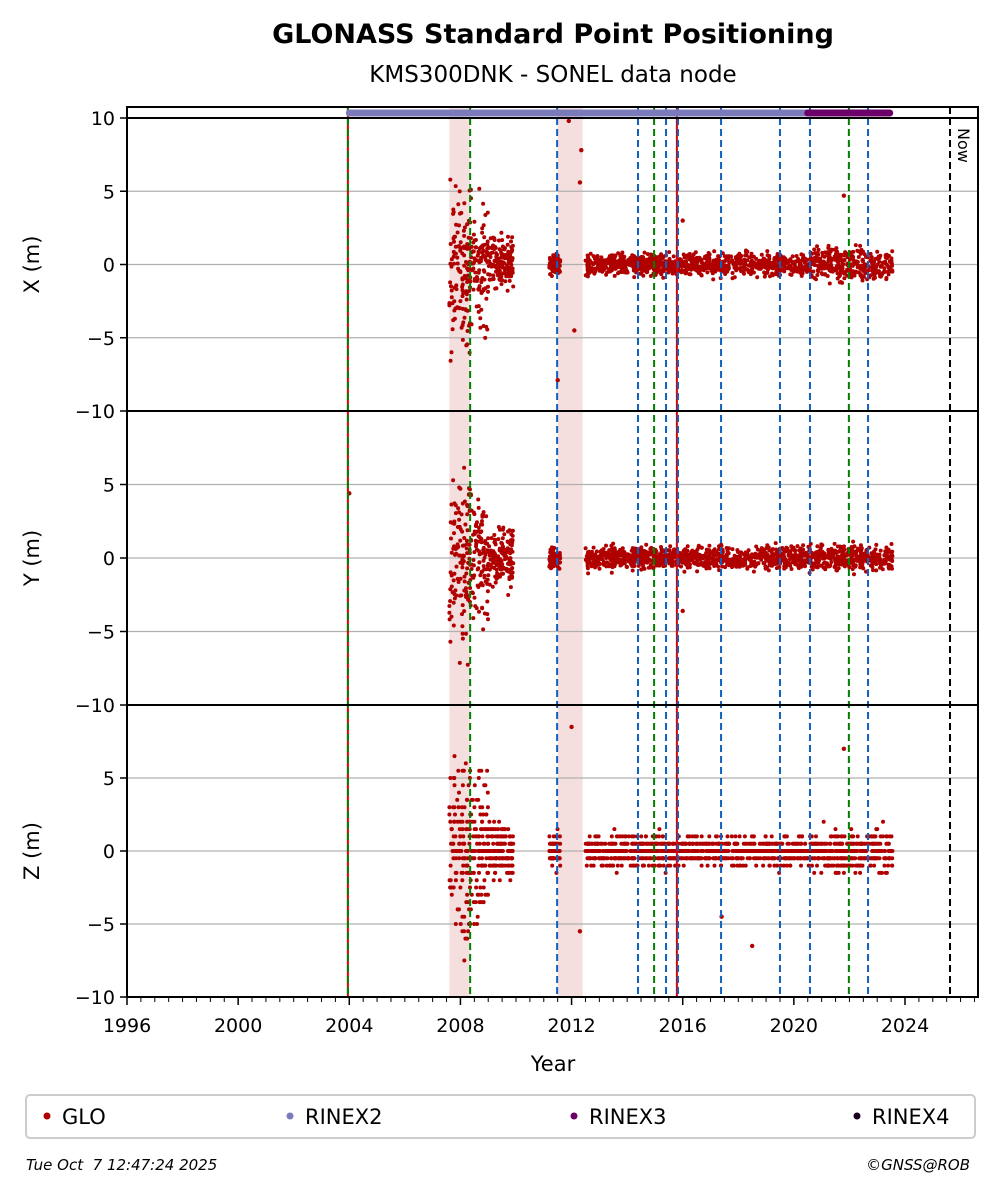 Image resolution: width=997 pixels, height=1194 pixels. What do you see at coordinates (109, 266) in the screenshot?
I see `y-tick-label: 0` at bounding box center [109, 266].